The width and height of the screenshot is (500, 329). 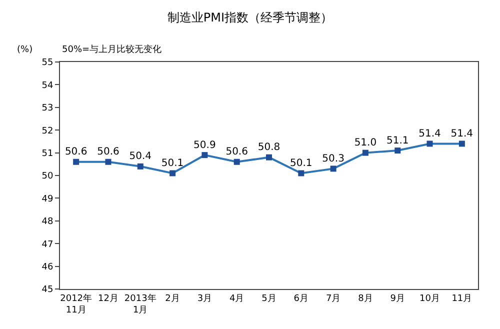 What do you see at coordinates (112, 49) in the screenshot?
I see `text: 50%=与上月比较无变化` at bounding box center [112, 49].